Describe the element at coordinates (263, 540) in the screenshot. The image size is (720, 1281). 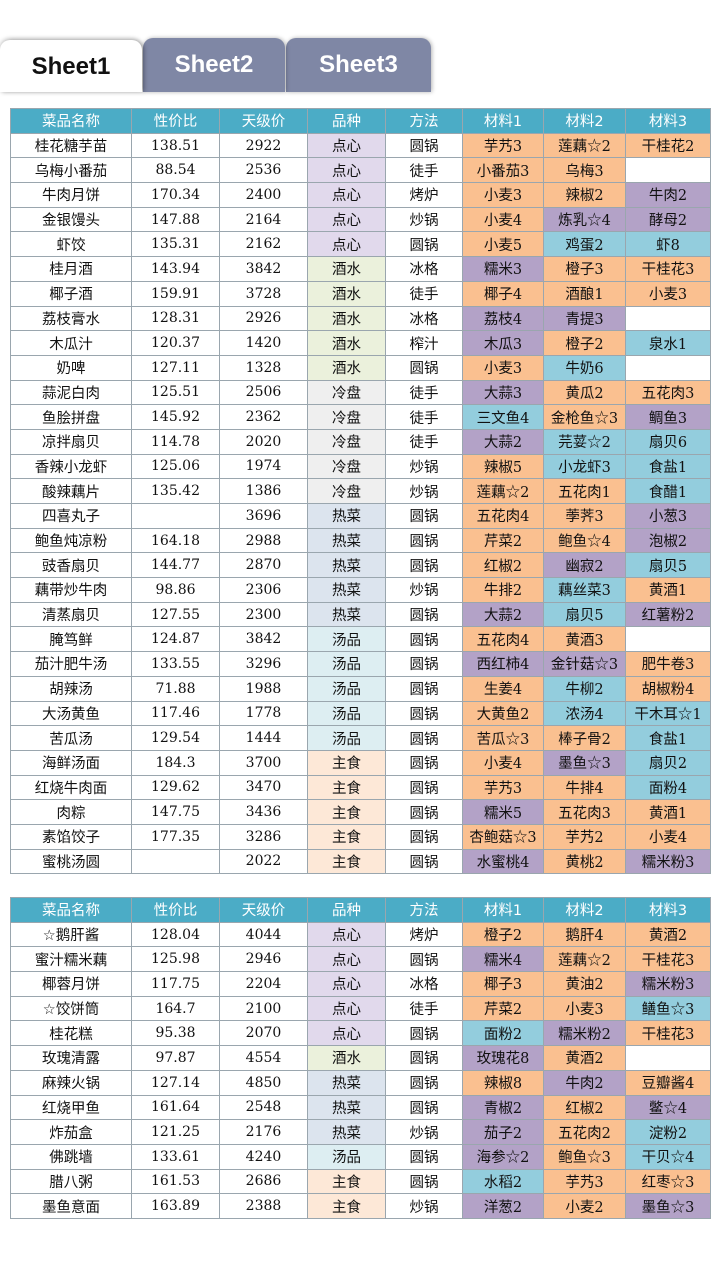
I see `price-cell: 2988` at that location.